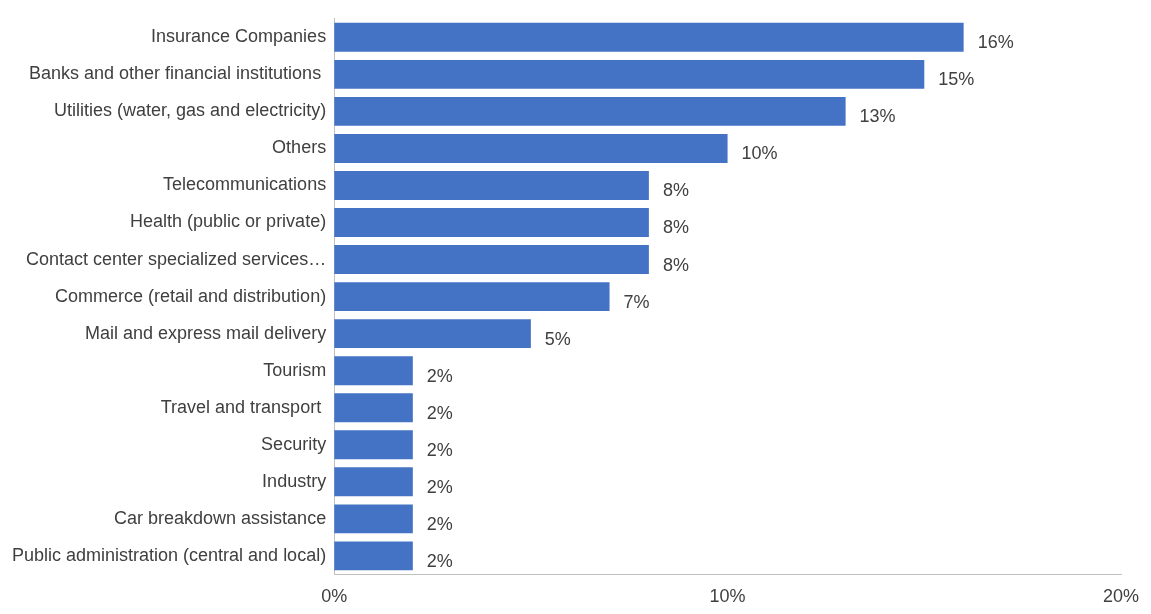  I want to click on data-label: 16%, so click(995, 42).